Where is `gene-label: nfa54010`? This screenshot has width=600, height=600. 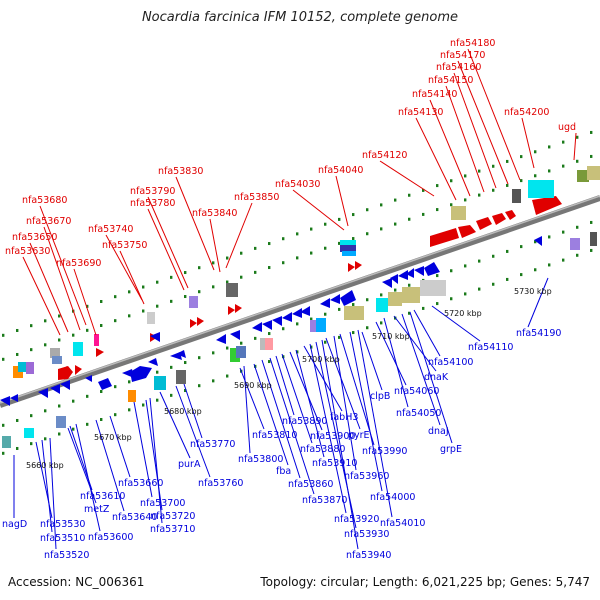
gene-label: nfa54010 is located at coordinates (402, 523).